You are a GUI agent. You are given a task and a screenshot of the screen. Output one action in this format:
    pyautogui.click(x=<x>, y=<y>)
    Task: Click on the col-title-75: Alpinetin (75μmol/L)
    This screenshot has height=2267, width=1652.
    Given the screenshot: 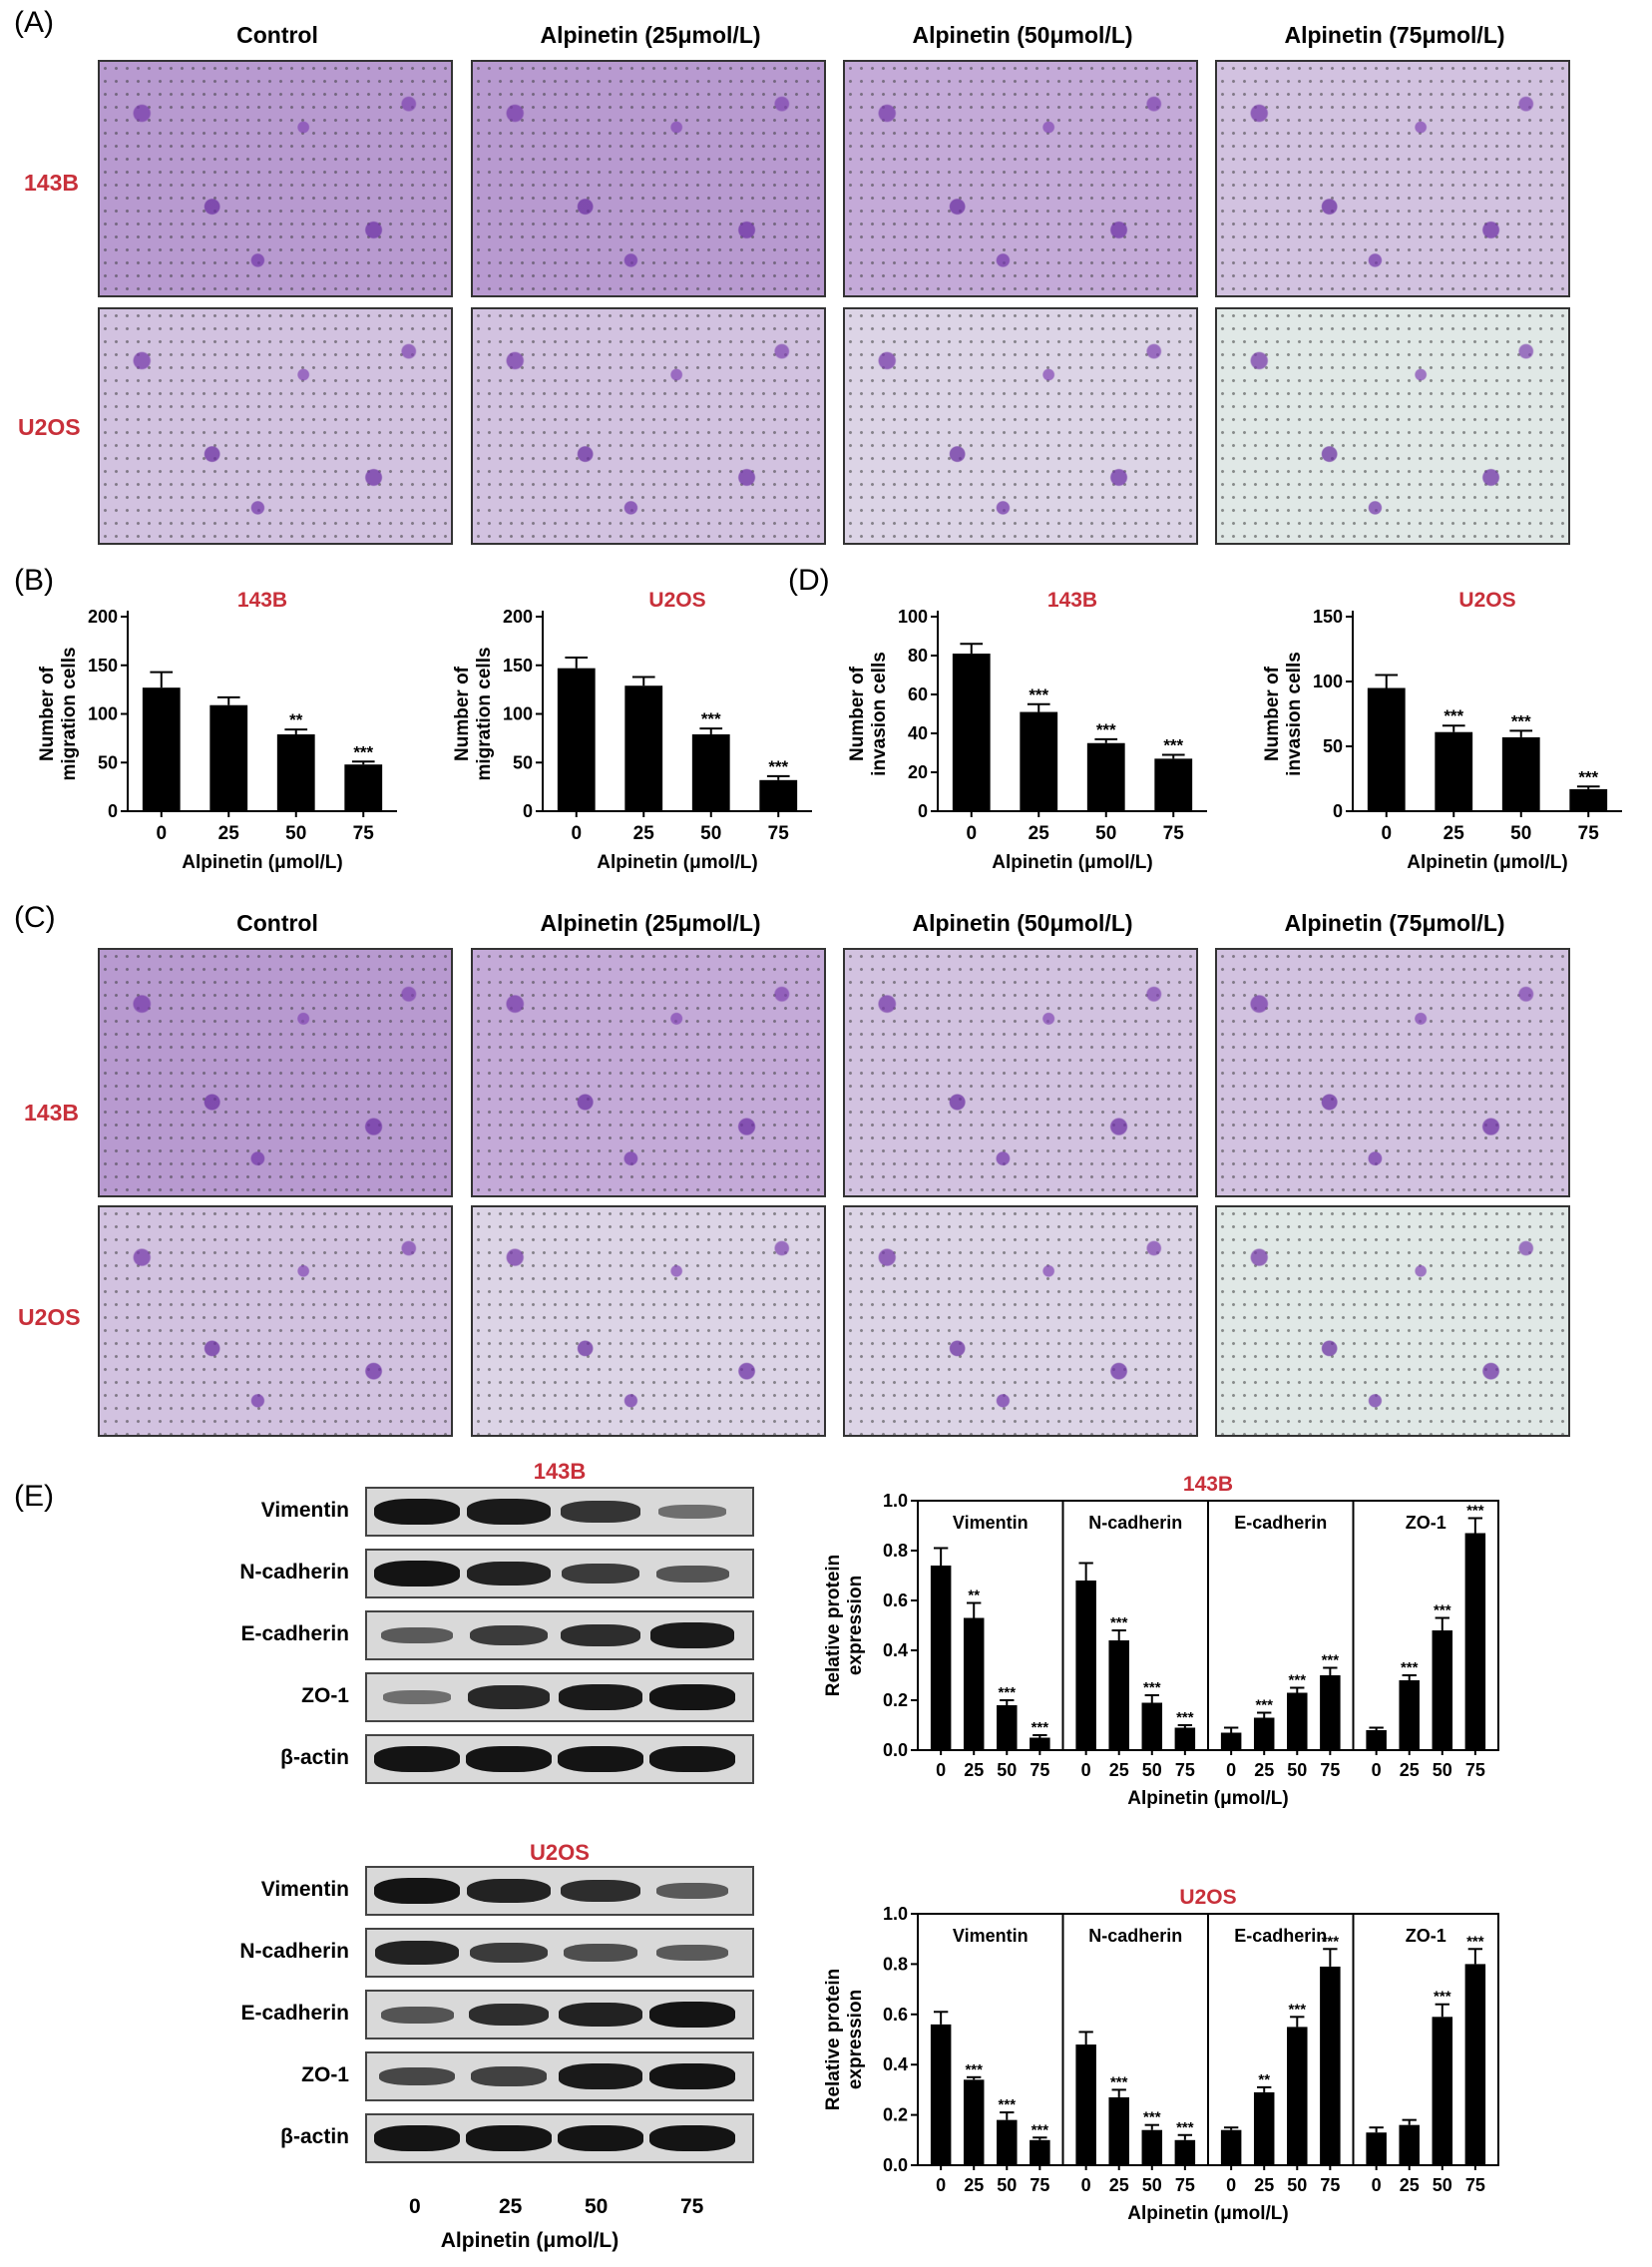 What is the action you would take?
    pyautogui.click(x=1394, y=35)
    